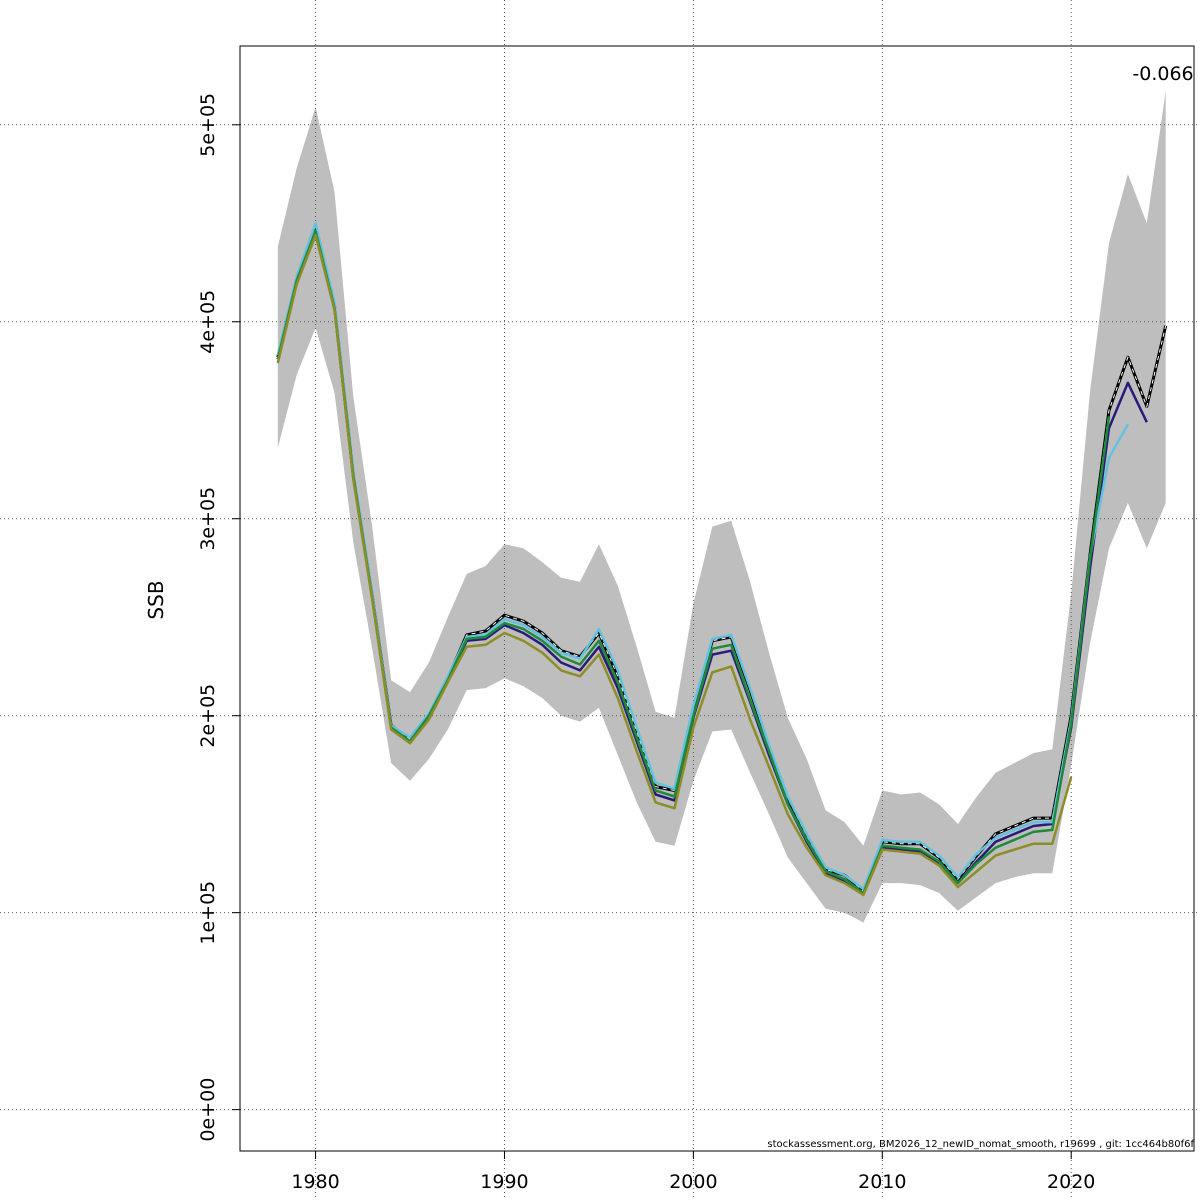 The width and height of the screenshot is (1200, 1200). Describe the element at coordinates (504, 1182) in the screenshot. I see `x-tick-label: 1990` at that location.